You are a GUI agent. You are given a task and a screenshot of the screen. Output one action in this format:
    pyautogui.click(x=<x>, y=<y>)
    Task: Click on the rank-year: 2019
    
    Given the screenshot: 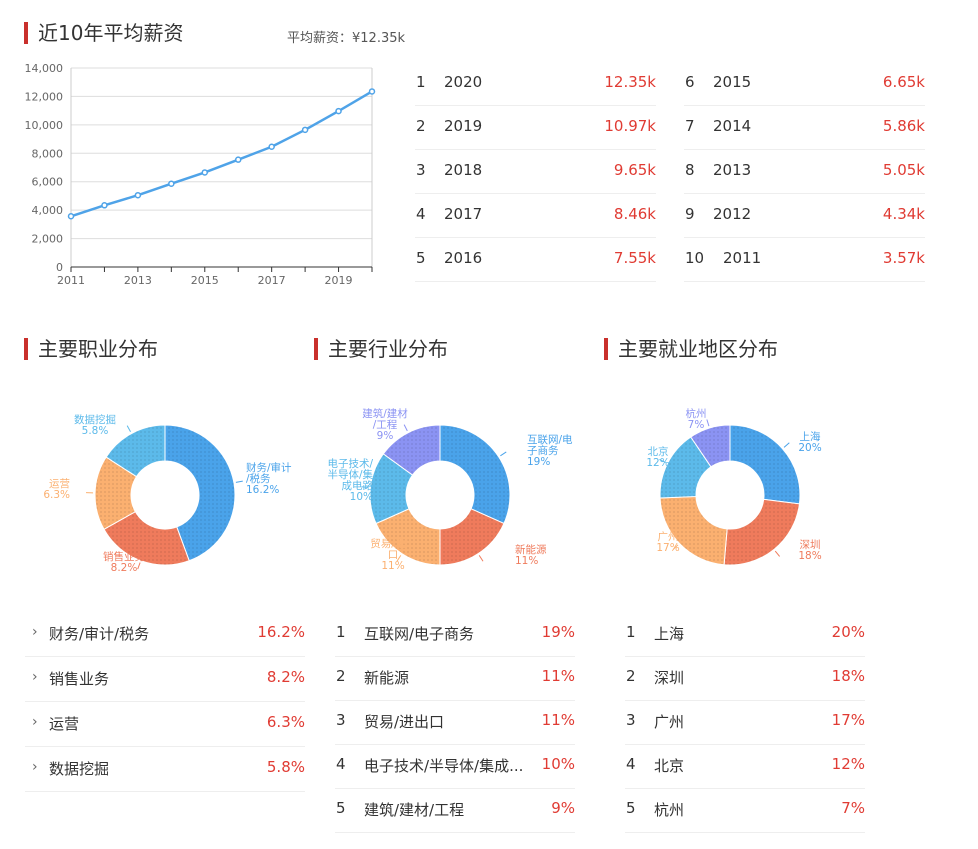 What is the action you would take?
    pyautogui.click(x=463, y=126)
    